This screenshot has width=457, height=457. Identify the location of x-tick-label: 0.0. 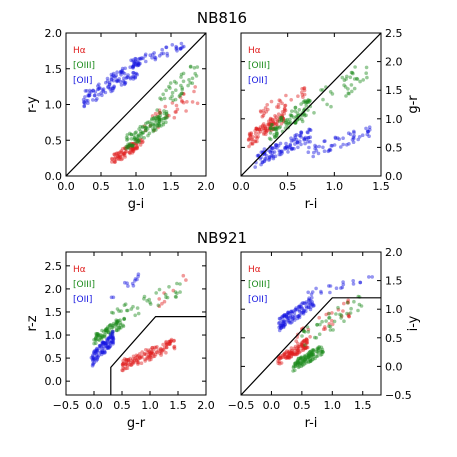
(272, 405).